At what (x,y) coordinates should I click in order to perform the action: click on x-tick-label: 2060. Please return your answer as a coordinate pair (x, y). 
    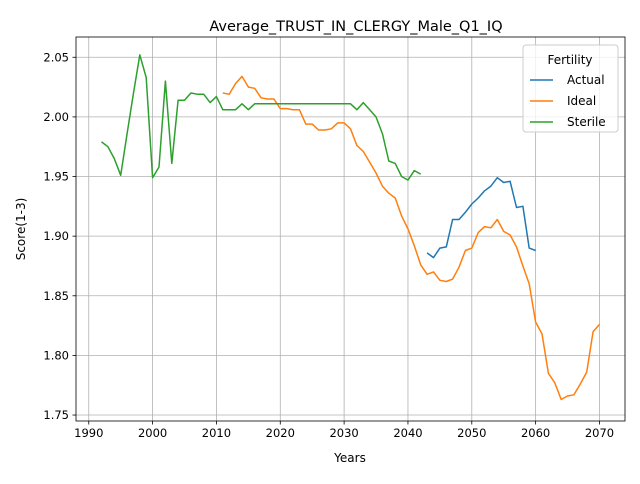
    Looking at the image, I should click on (535, 433).